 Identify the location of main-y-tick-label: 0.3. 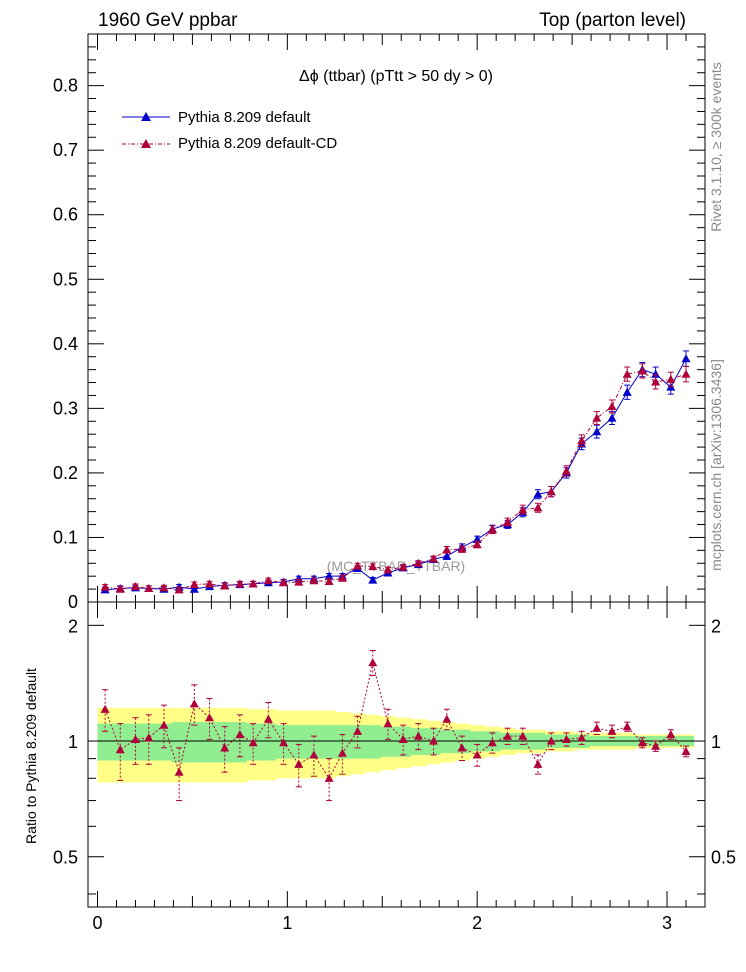
(65, 408).